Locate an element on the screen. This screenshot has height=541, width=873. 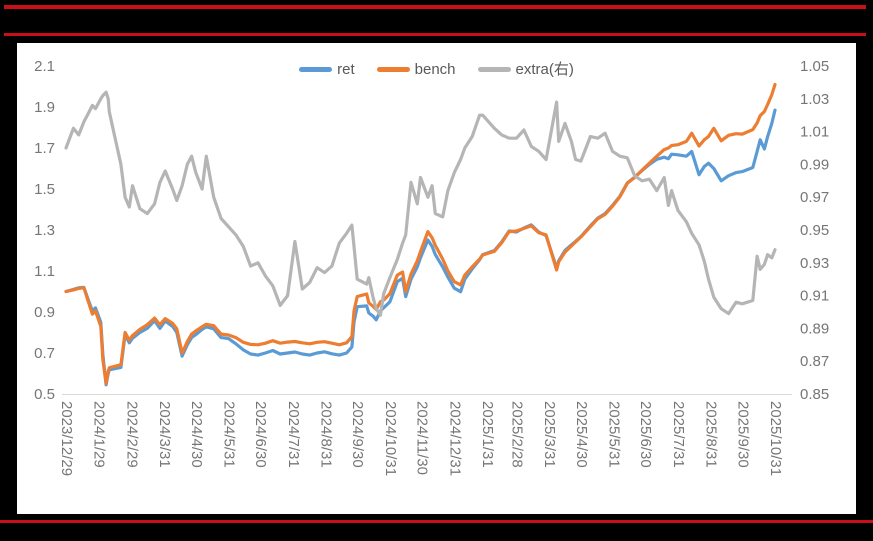
left-axis-tick: 1.3 is located at coordinates (44, 230).